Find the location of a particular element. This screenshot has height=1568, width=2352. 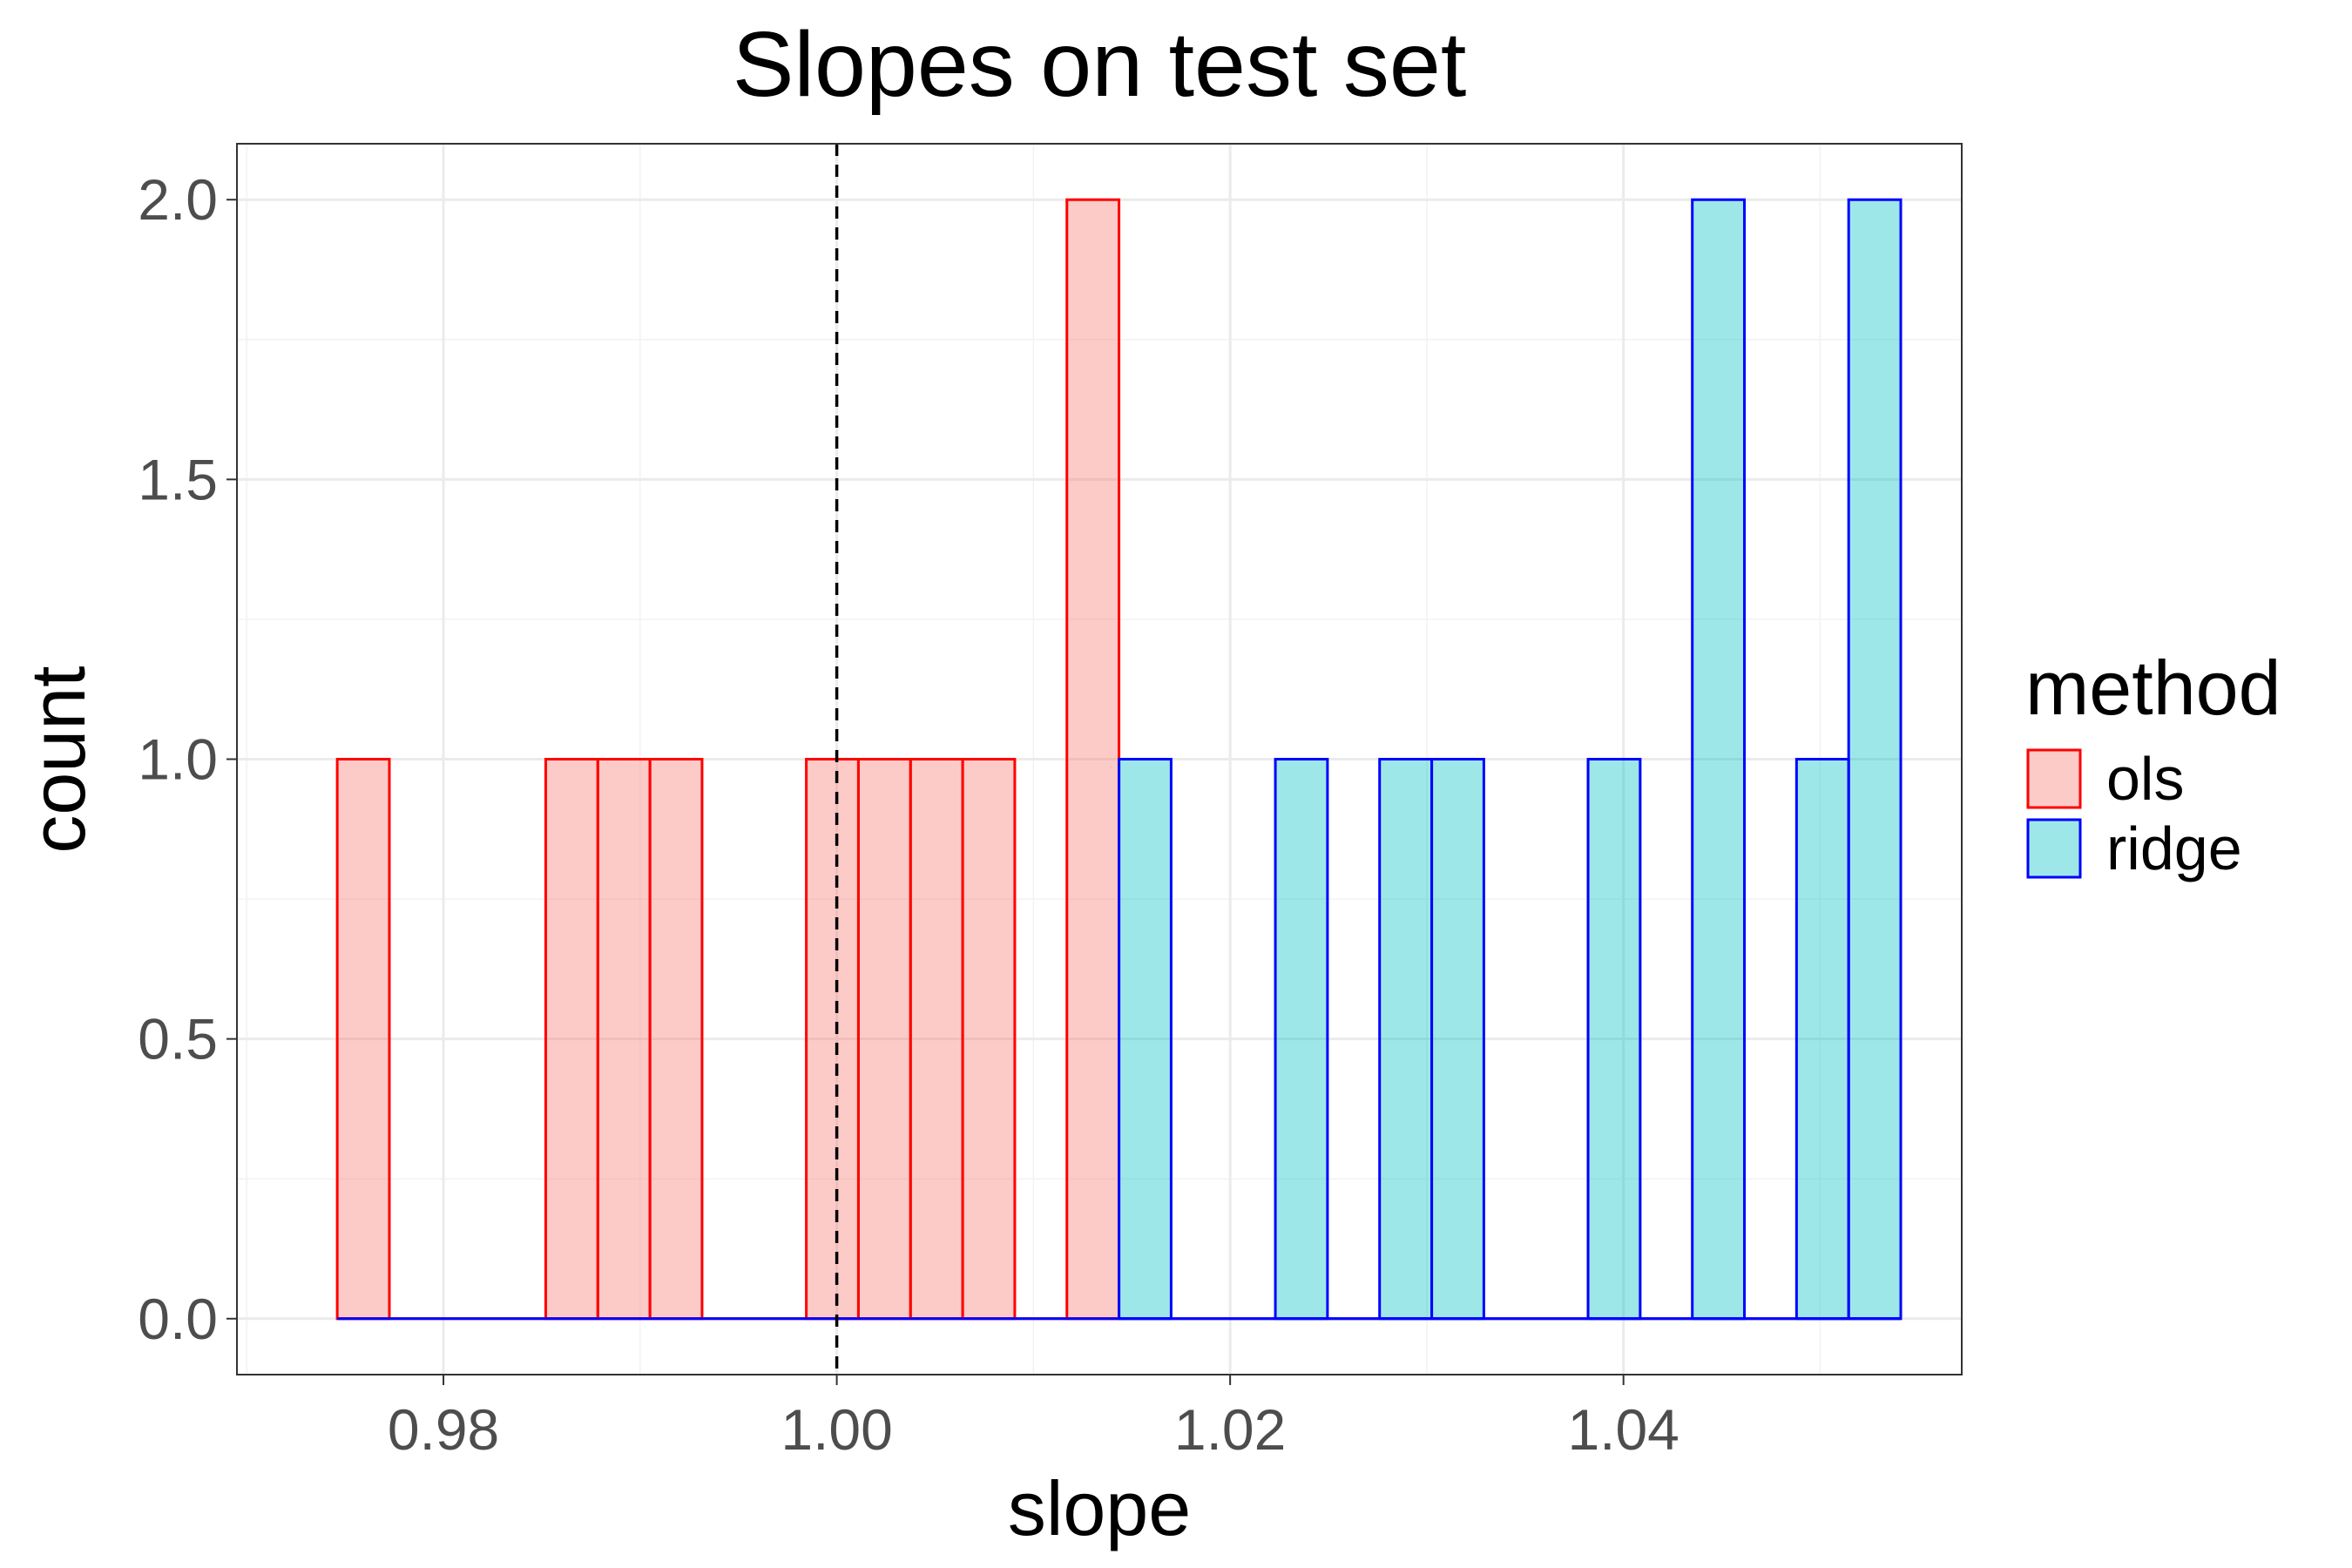

chart-title: Slopes on test set is located at coordinates (1100, 64).